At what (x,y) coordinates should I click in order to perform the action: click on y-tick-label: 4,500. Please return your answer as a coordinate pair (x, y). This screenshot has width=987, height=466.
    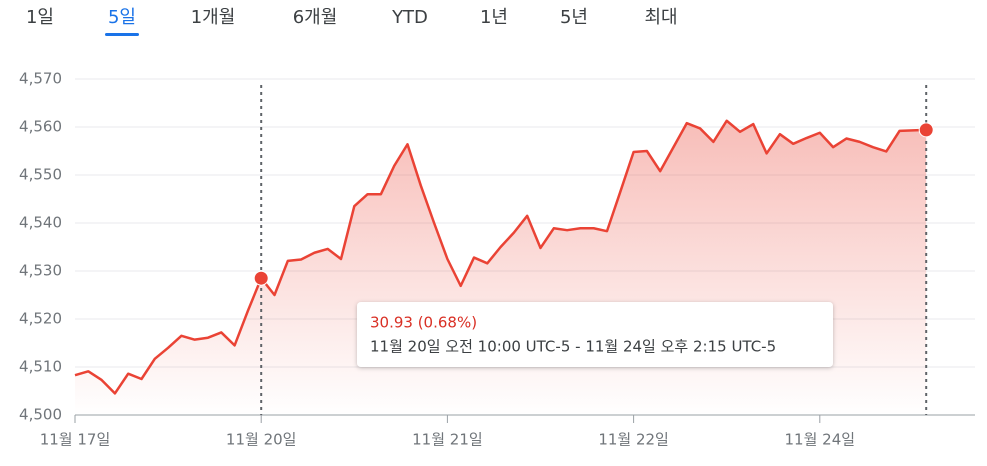
    Looking at the image, I should click on (40, 415).